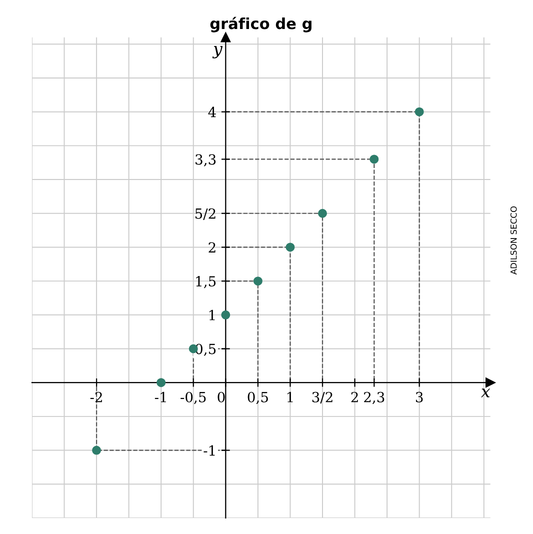 This screenshot has width=533, height=534. What do you see at coordinates (419, 397) in the screenshot?
I see `x-tick-label: 3` at bounding box center [419, 397].